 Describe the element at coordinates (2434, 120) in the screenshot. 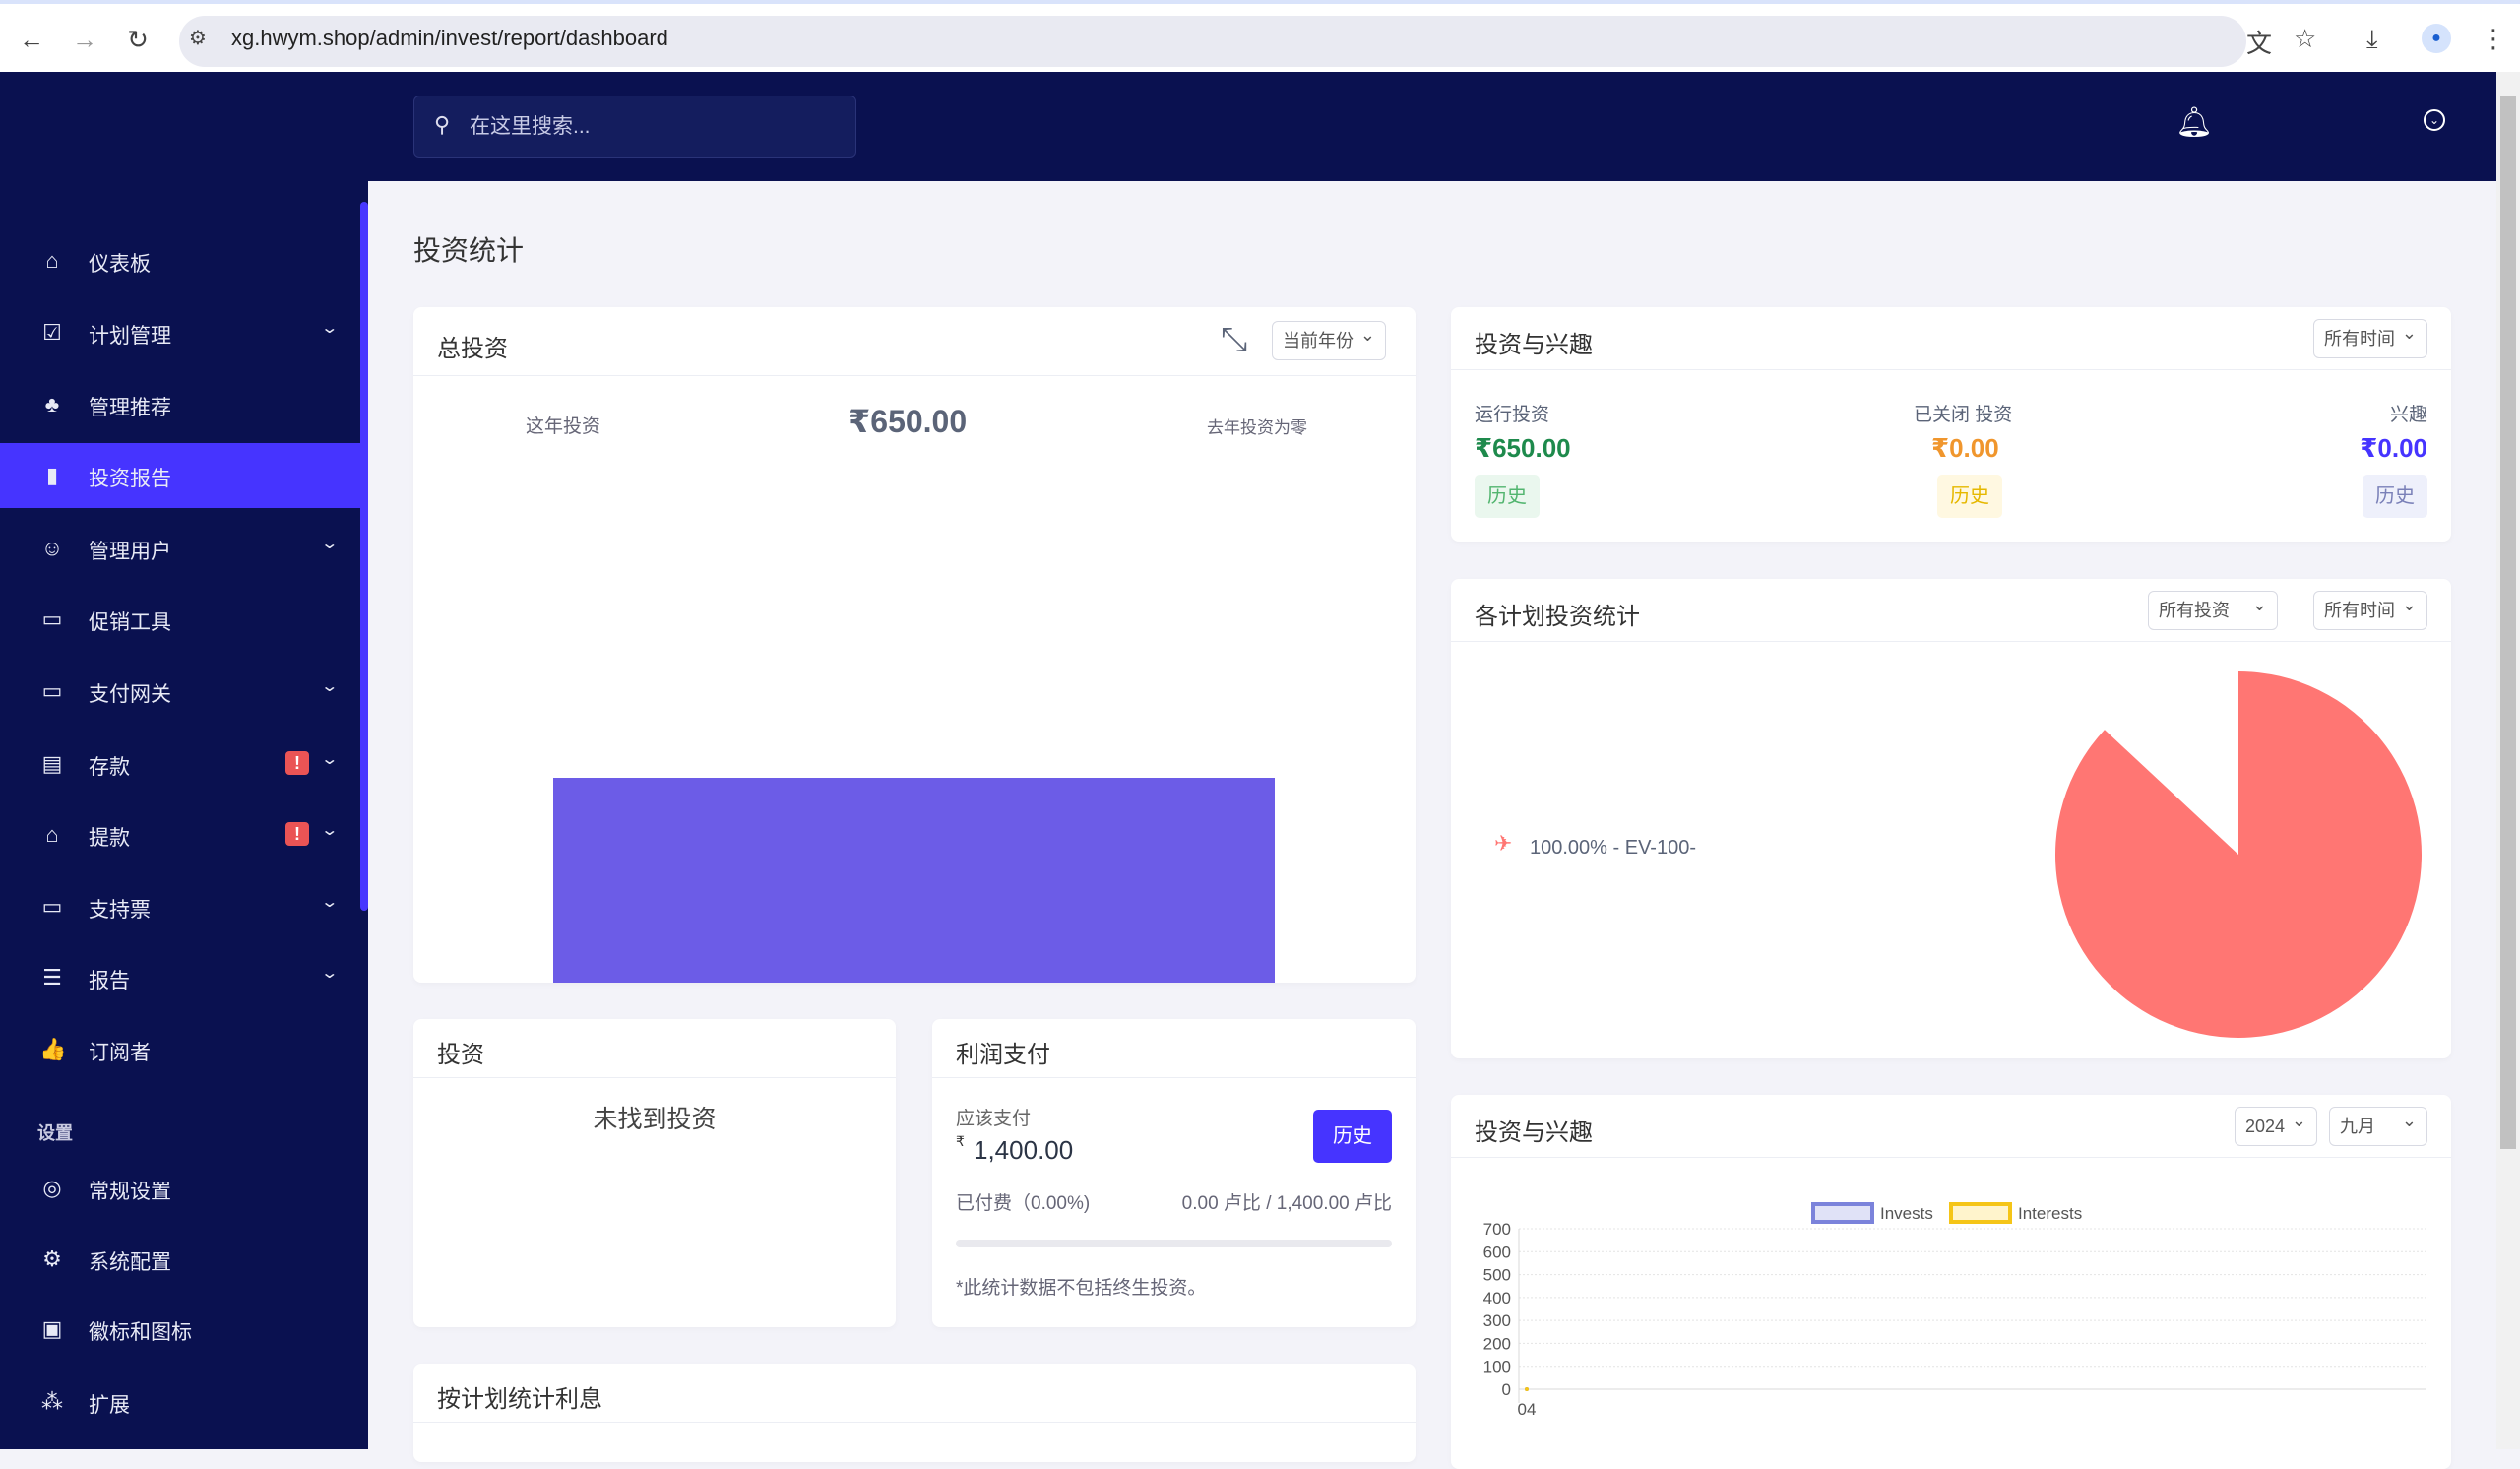

I see `user-menu-chevron-icon: ⌄` at that location.